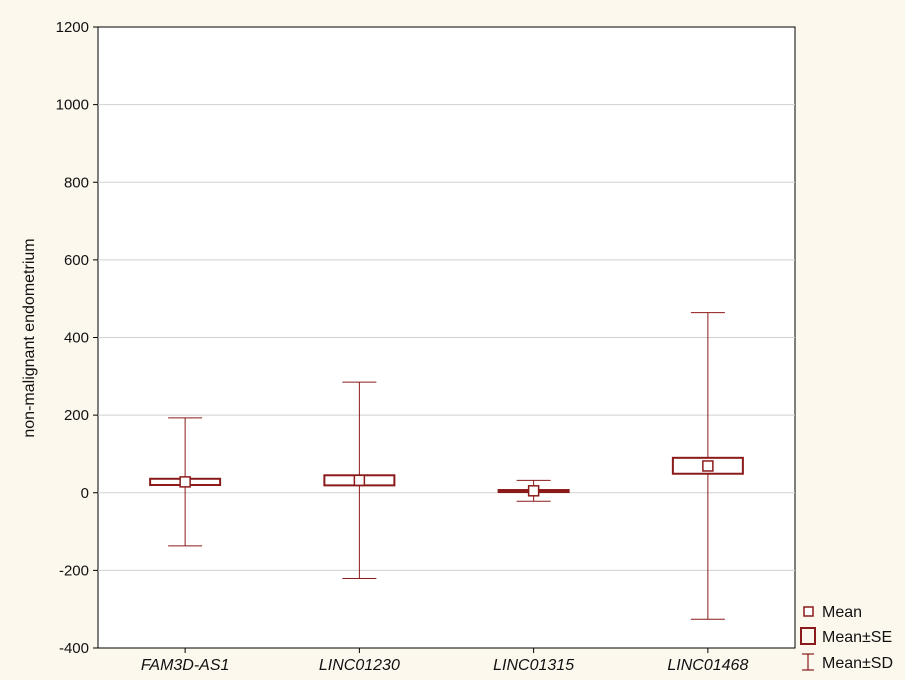  I want to click on y-tick-label: 600, so click(76, 260).